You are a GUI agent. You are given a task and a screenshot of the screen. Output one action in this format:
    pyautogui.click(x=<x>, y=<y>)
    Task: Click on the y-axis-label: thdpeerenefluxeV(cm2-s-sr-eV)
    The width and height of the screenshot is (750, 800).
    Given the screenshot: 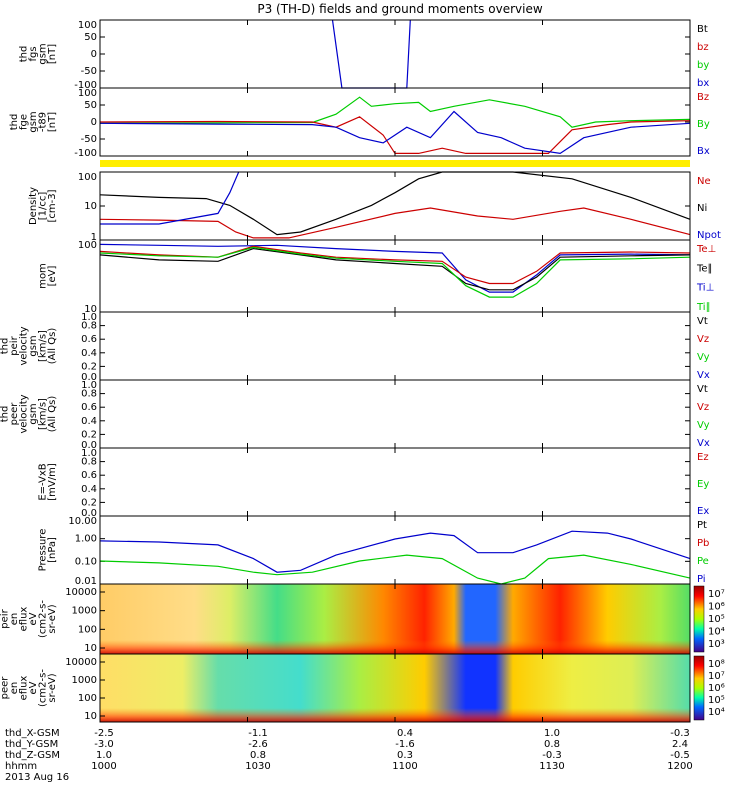 What is the action you would take?
    pyautogui.click(x=29, y=688)
    